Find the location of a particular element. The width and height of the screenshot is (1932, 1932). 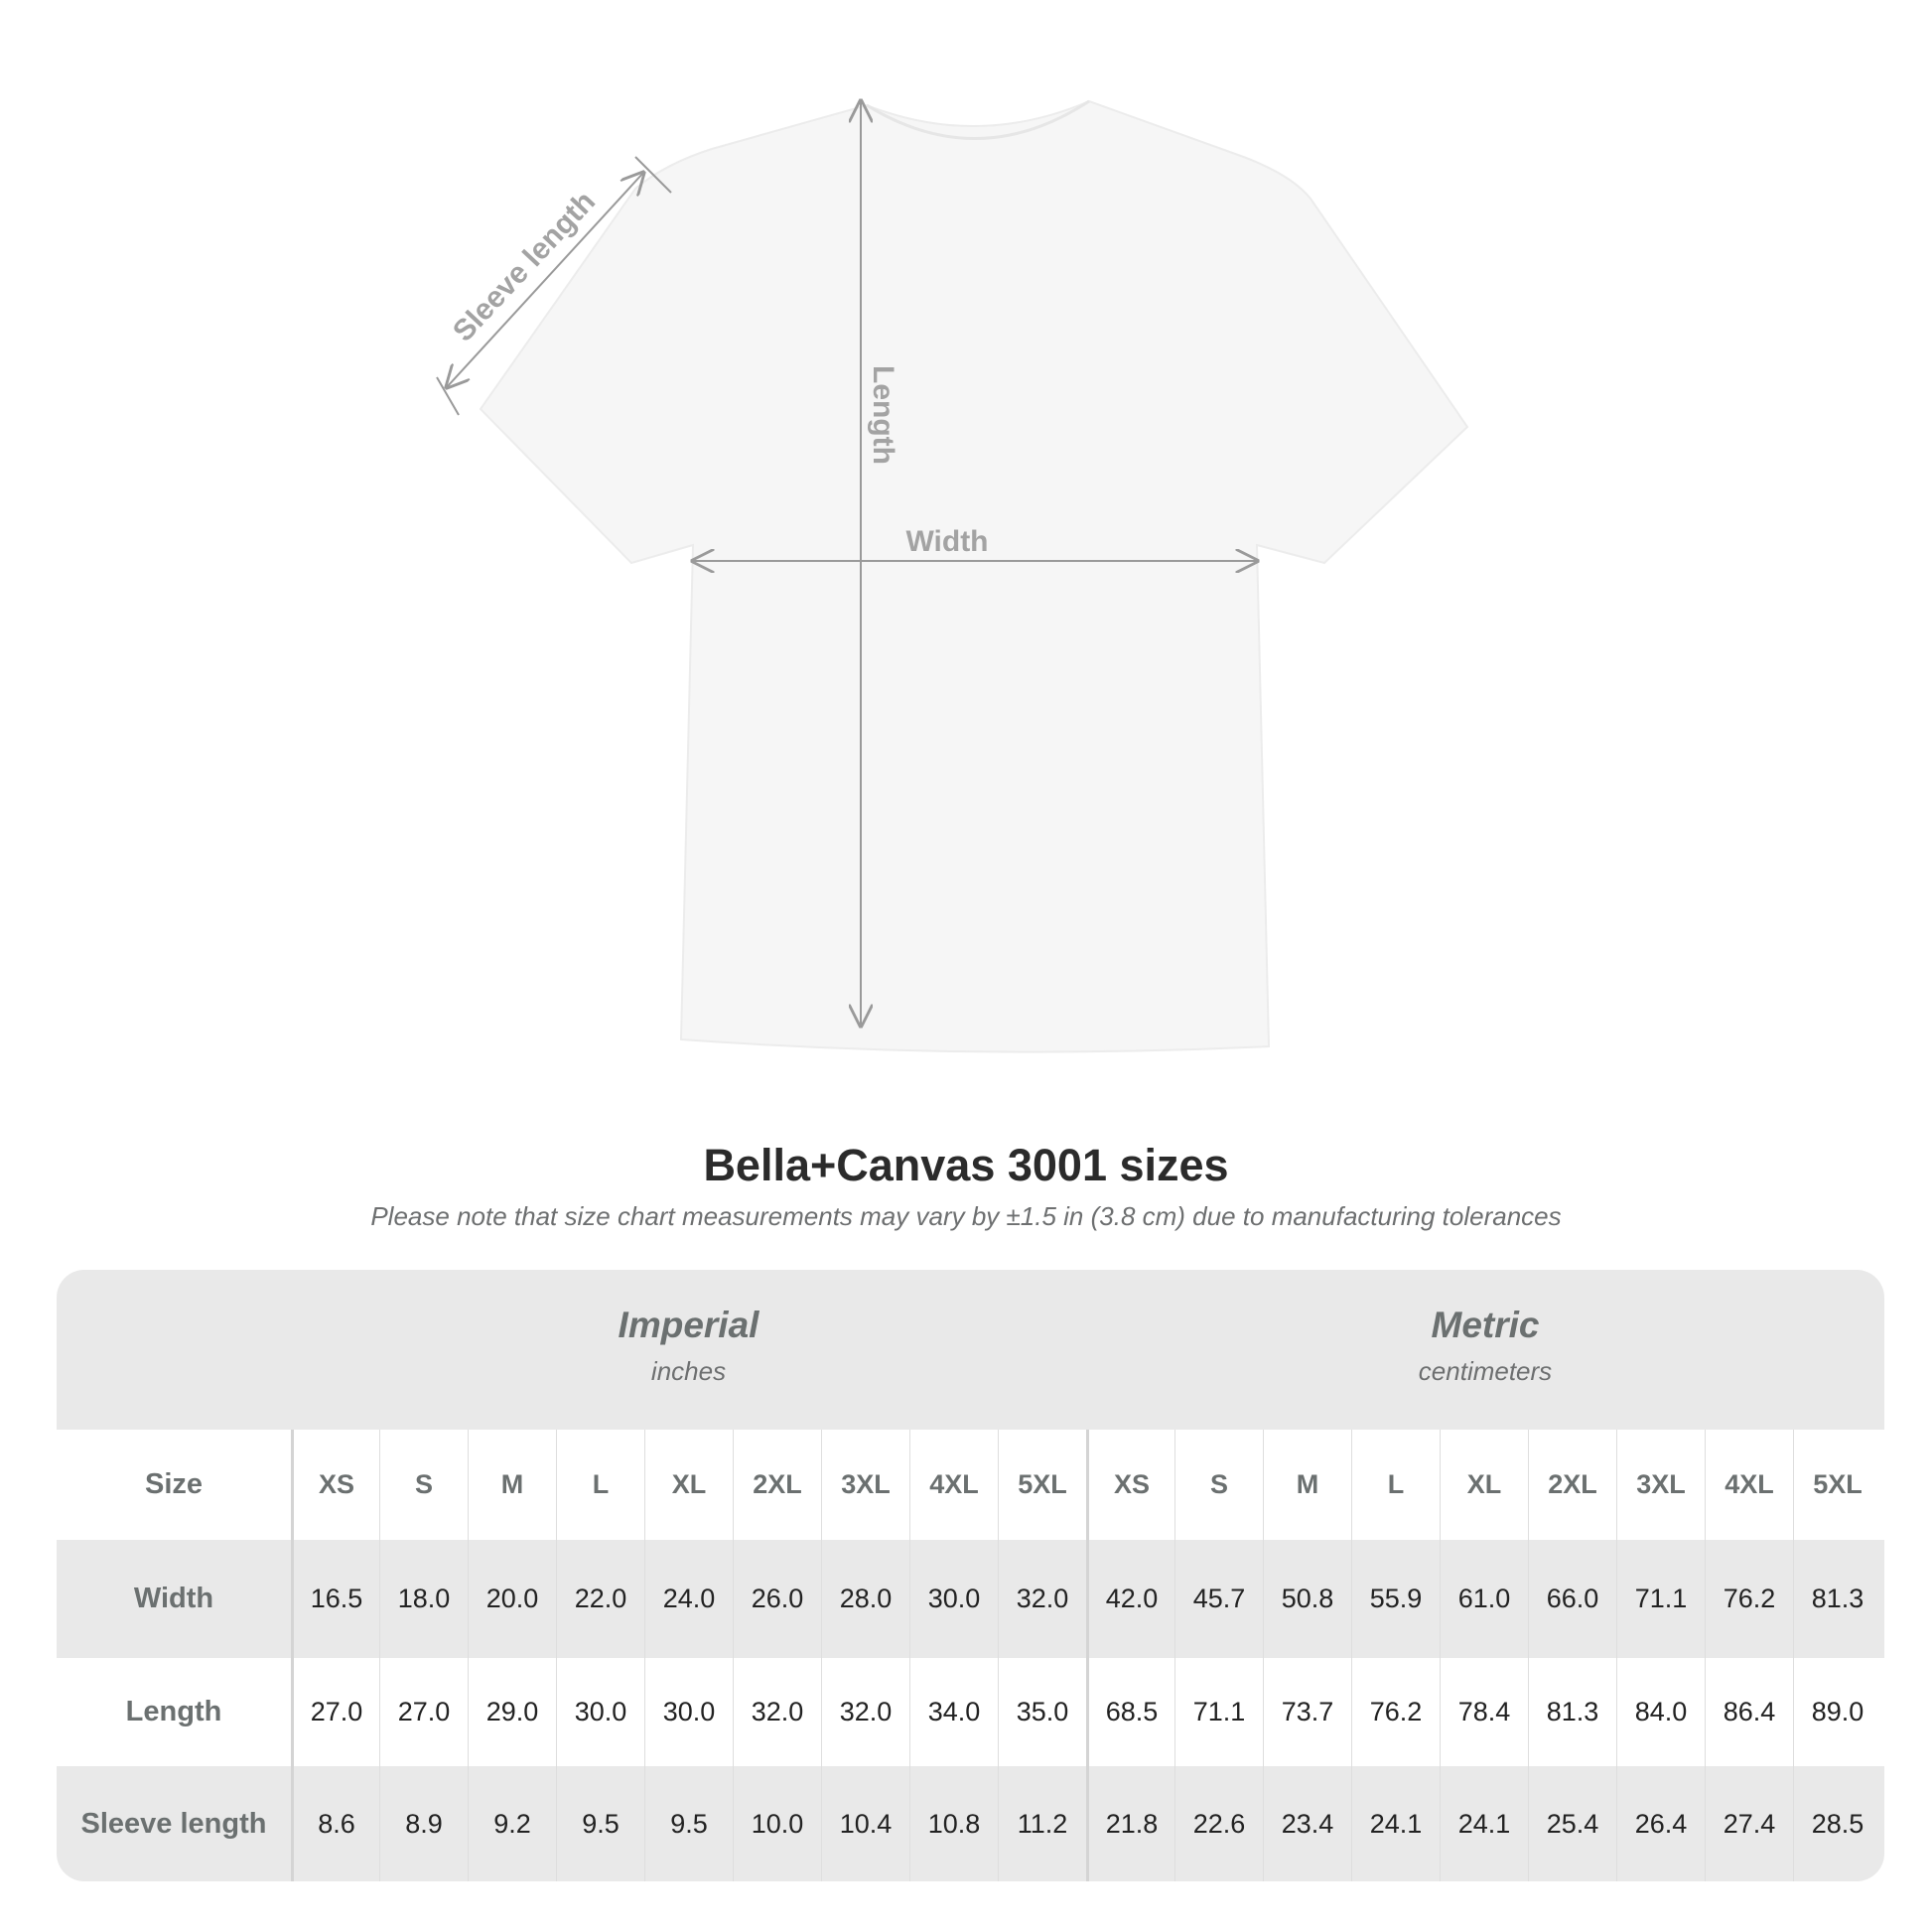

table-cell: 10.0 is located at coordinates (777, 1823).